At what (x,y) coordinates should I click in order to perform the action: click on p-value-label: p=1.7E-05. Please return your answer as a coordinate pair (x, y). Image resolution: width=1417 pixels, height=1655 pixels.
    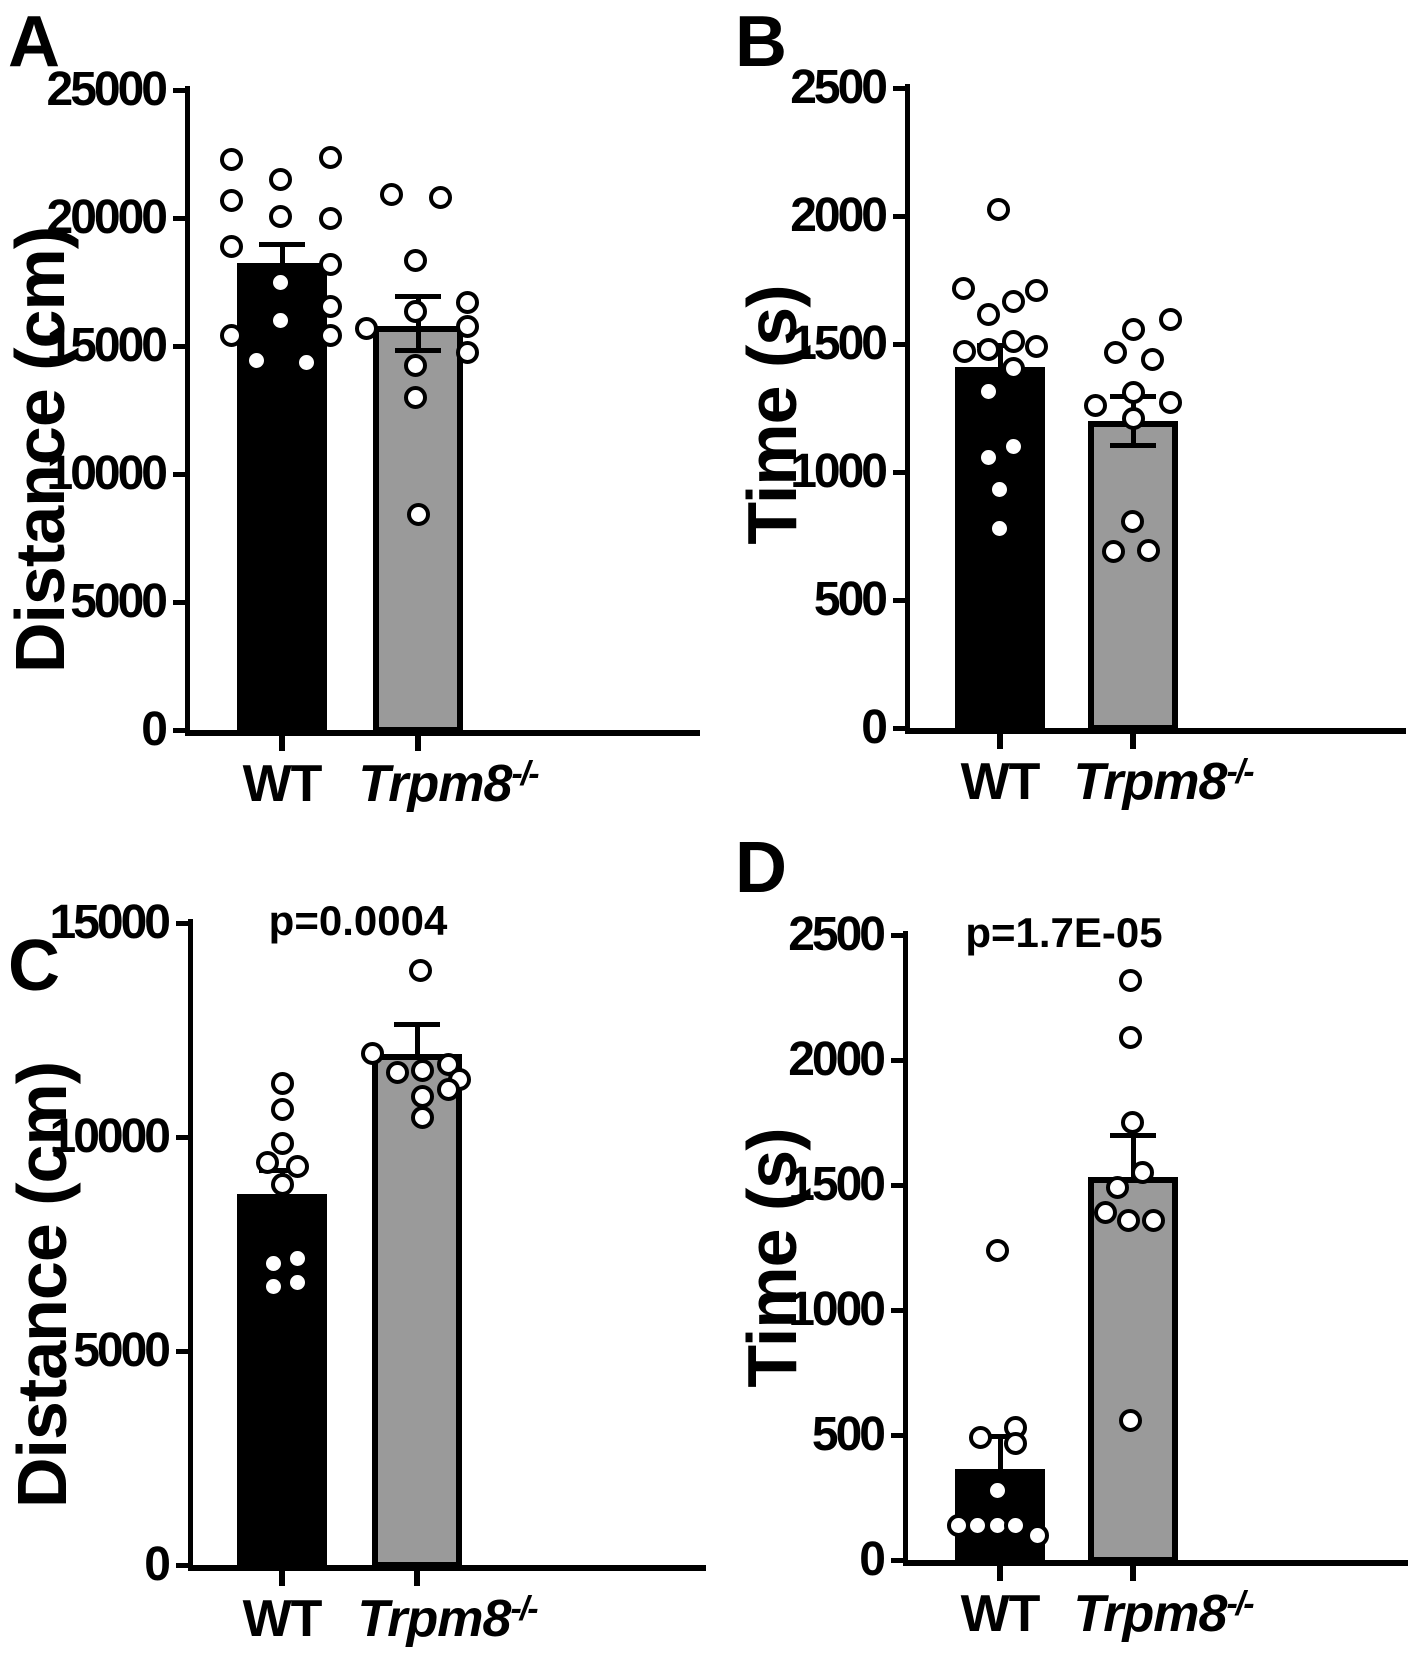
    Looking at the image, I should click on (1064, 932).